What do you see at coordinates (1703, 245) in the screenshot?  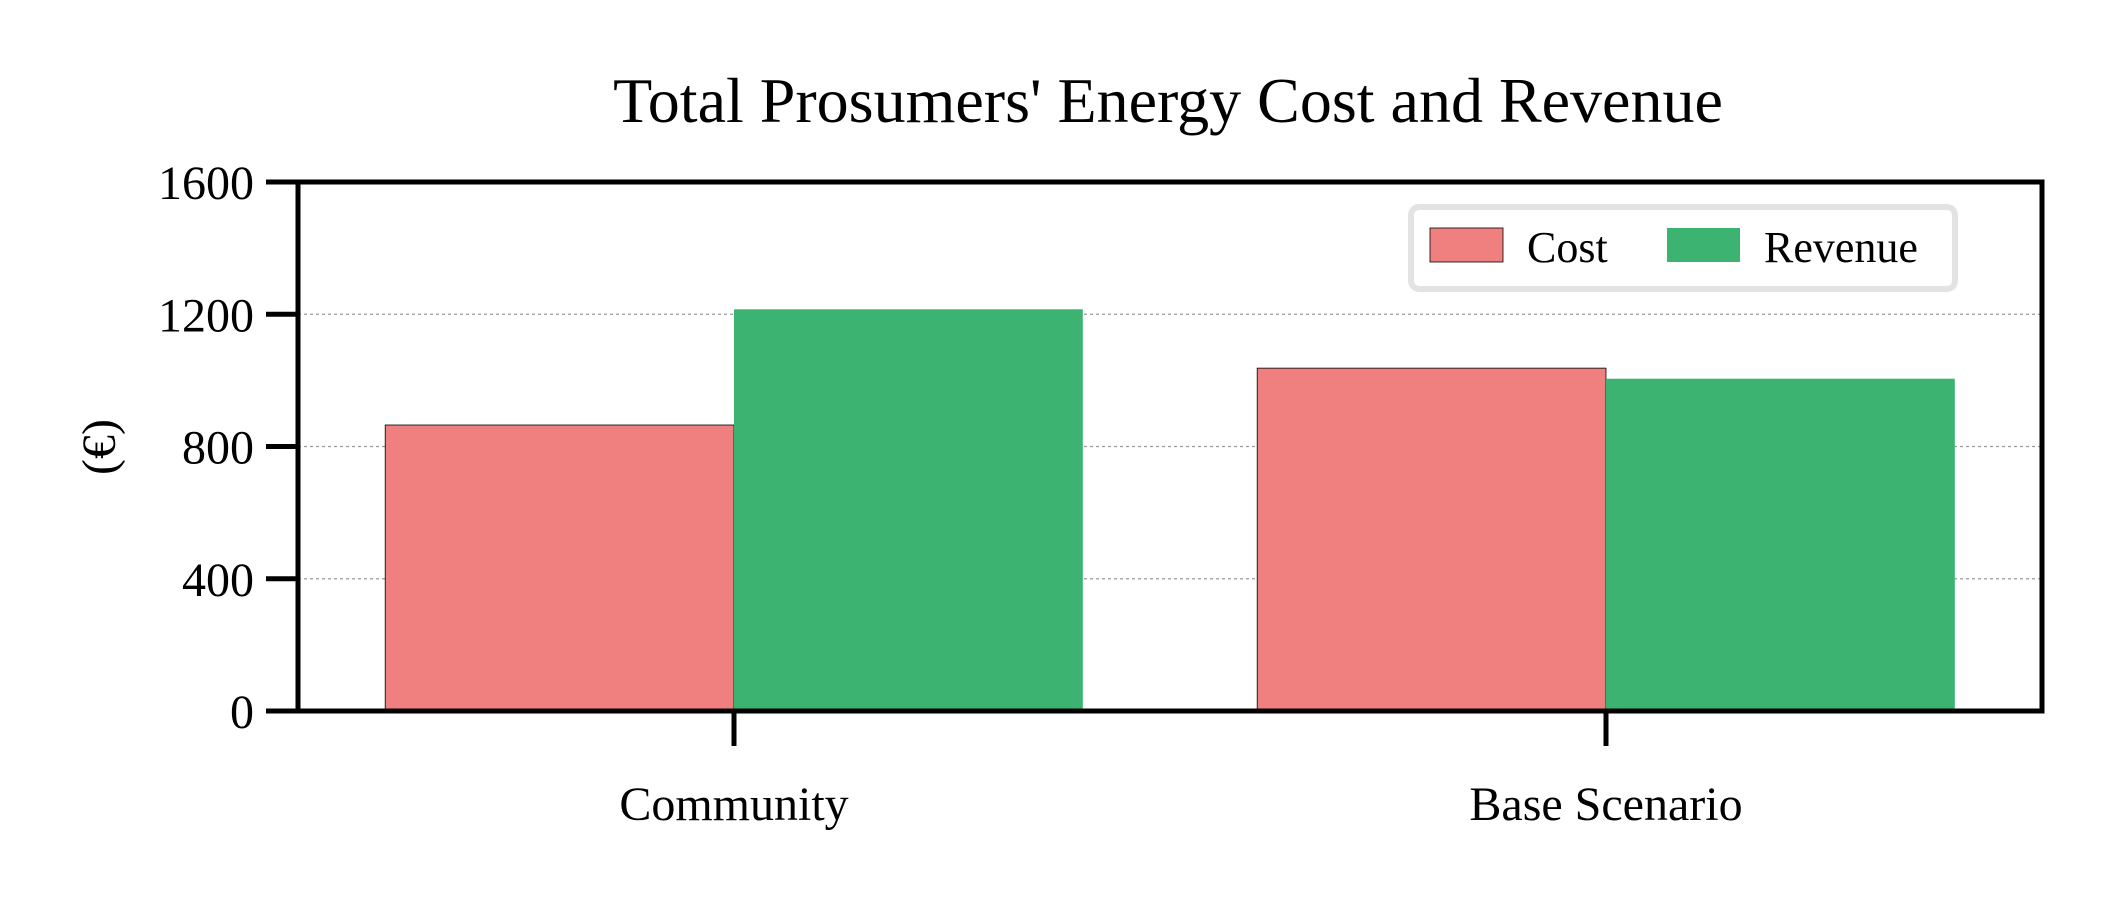 I see `legend-swatch-revenue` at bounding box center [1703, 245].